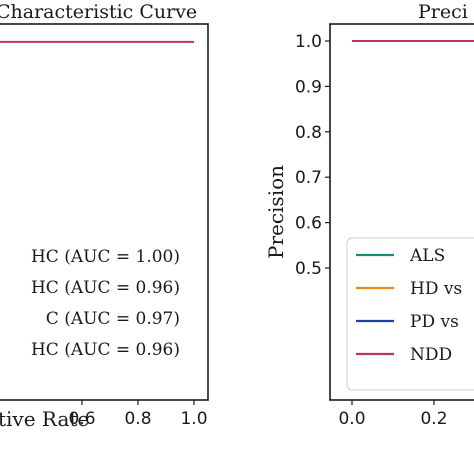  I want to click on right-legend-entry: NDD, so click(431, 355).